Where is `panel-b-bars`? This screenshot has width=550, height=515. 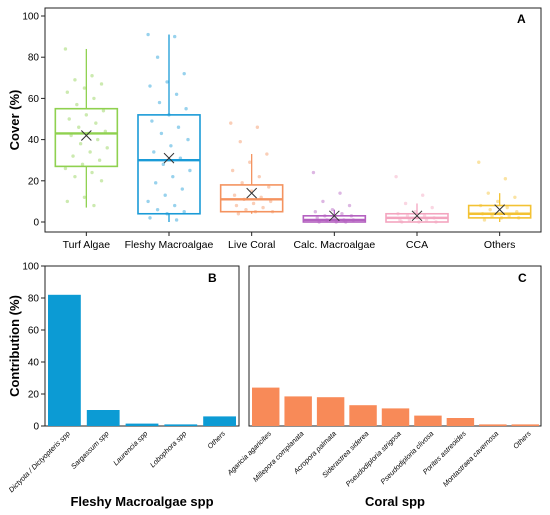
panel-b-bars is located at coordinates (142, 360).